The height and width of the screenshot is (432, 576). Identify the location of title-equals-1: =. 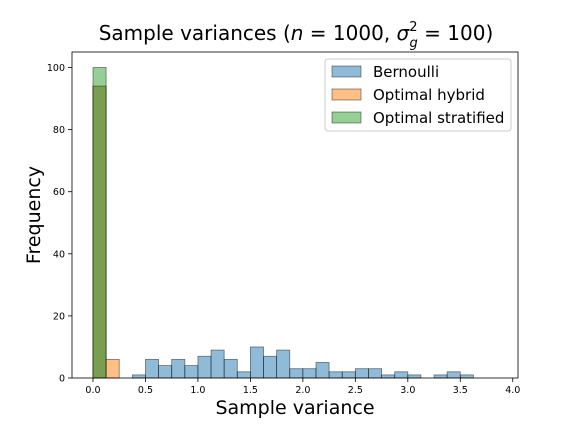
(317, 33).